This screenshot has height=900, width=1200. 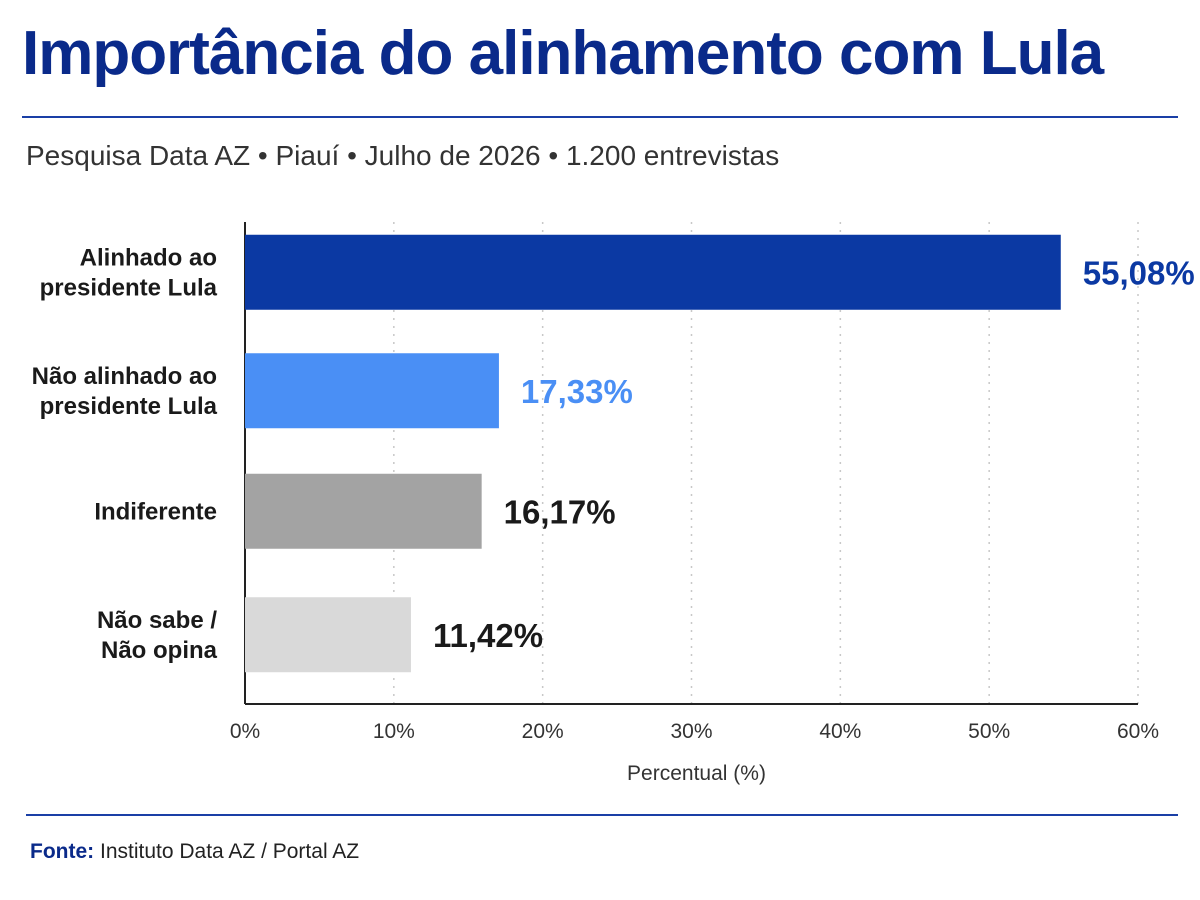 I want to click on page-title: Importância do alinhamento com Lula, so click(x=563, y=53).